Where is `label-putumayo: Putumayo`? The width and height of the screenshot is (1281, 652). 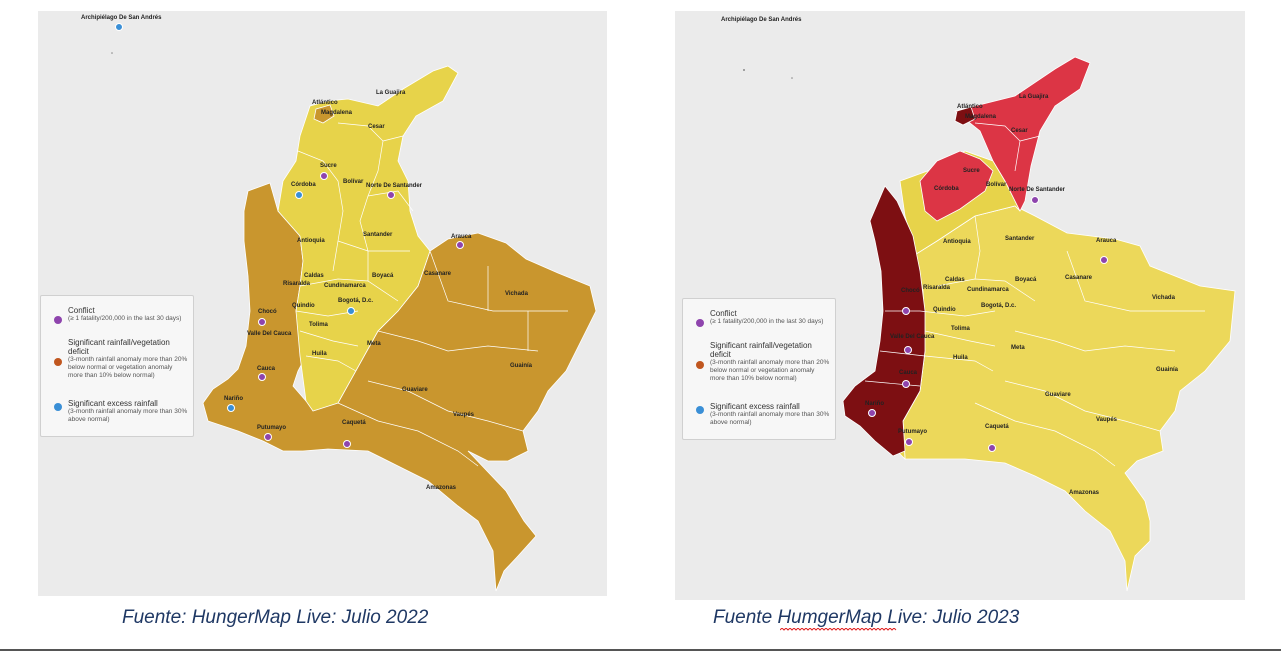
label-putumayo: Putumayo is located at coordinates (272, 428).